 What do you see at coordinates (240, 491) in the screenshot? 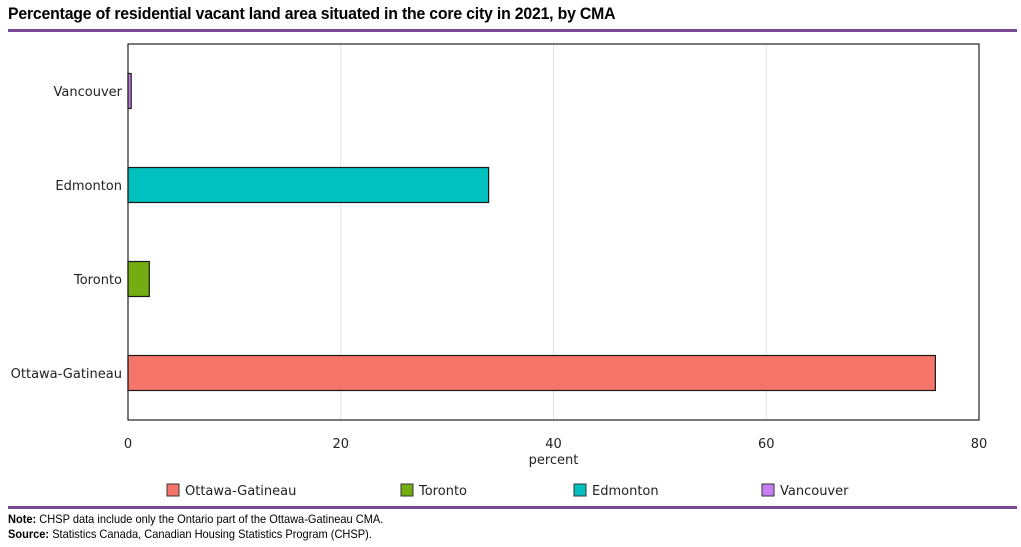
I see `legend-label: Ottawa-Gatineau` at bounding box center [240, 491].